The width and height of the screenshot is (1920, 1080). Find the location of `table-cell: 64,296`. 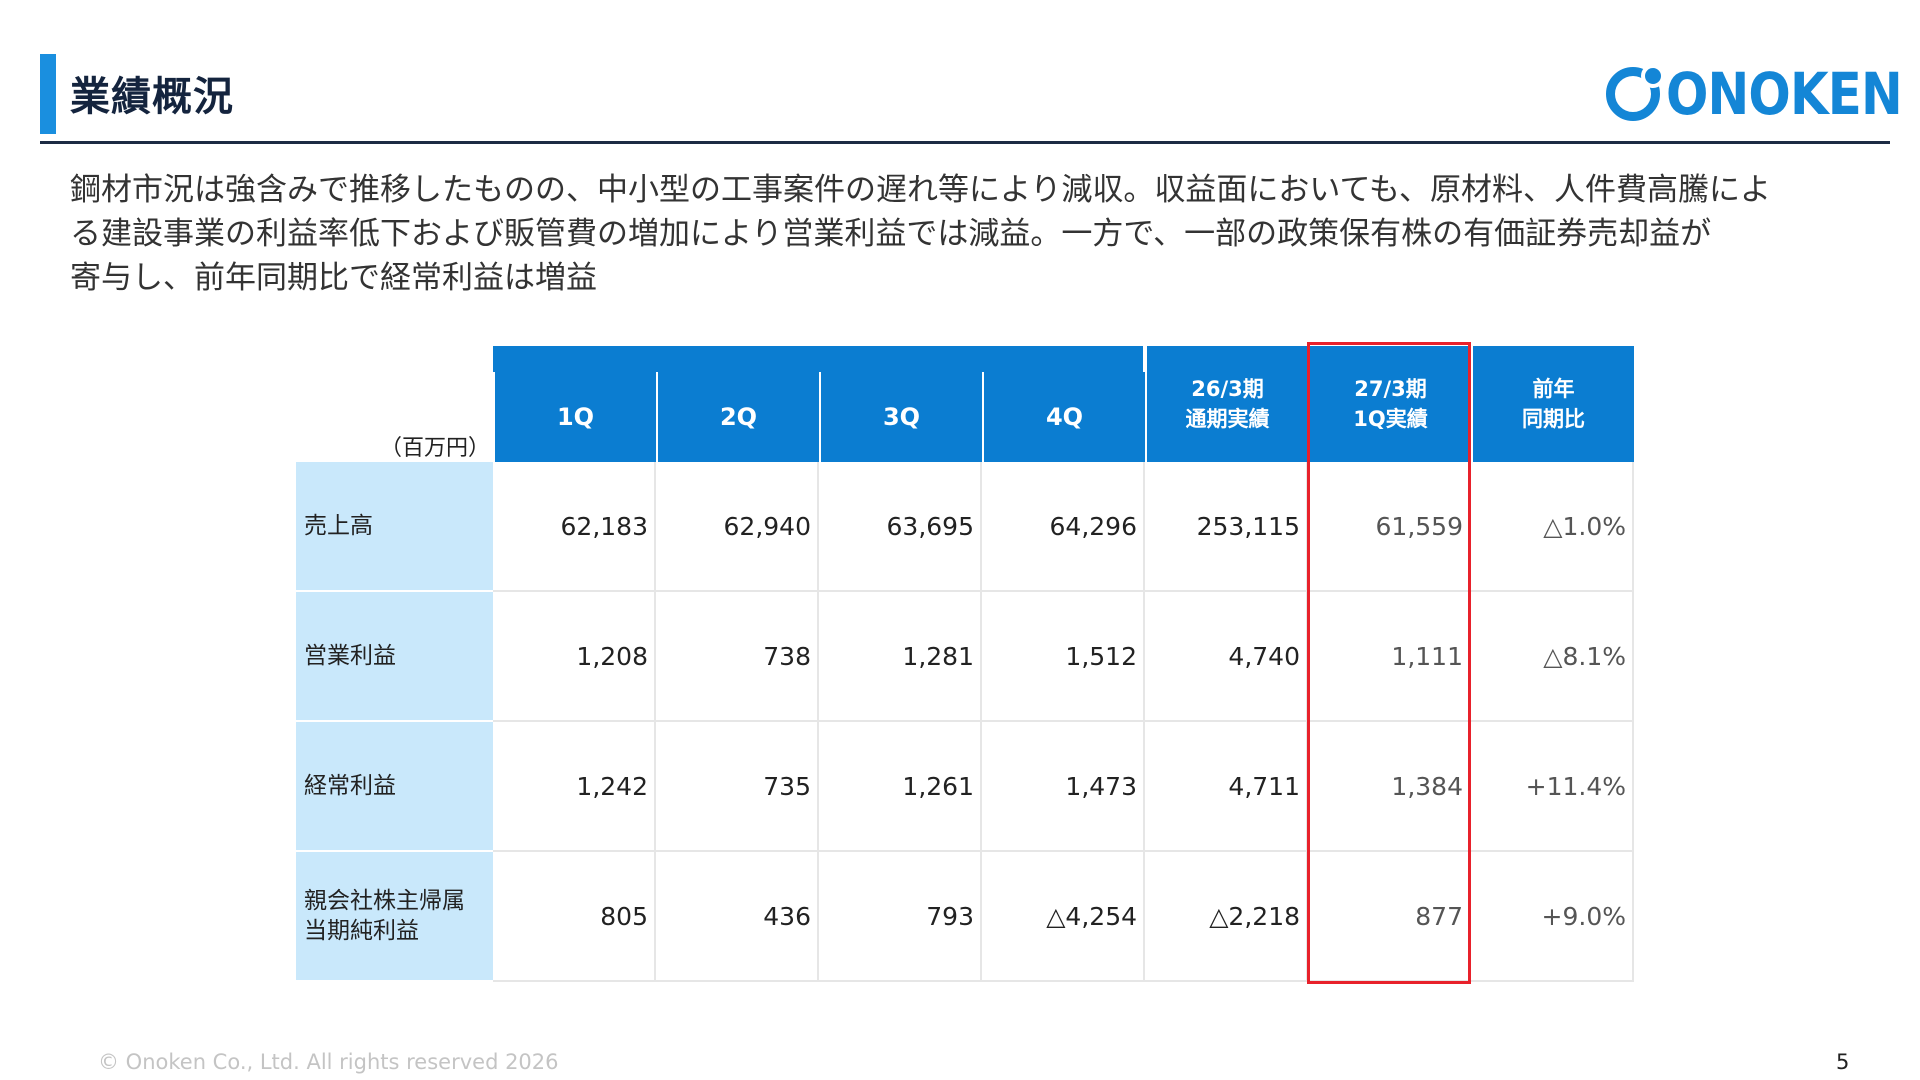

table-cell: 64,296 is located at coordinates (1063, 527).